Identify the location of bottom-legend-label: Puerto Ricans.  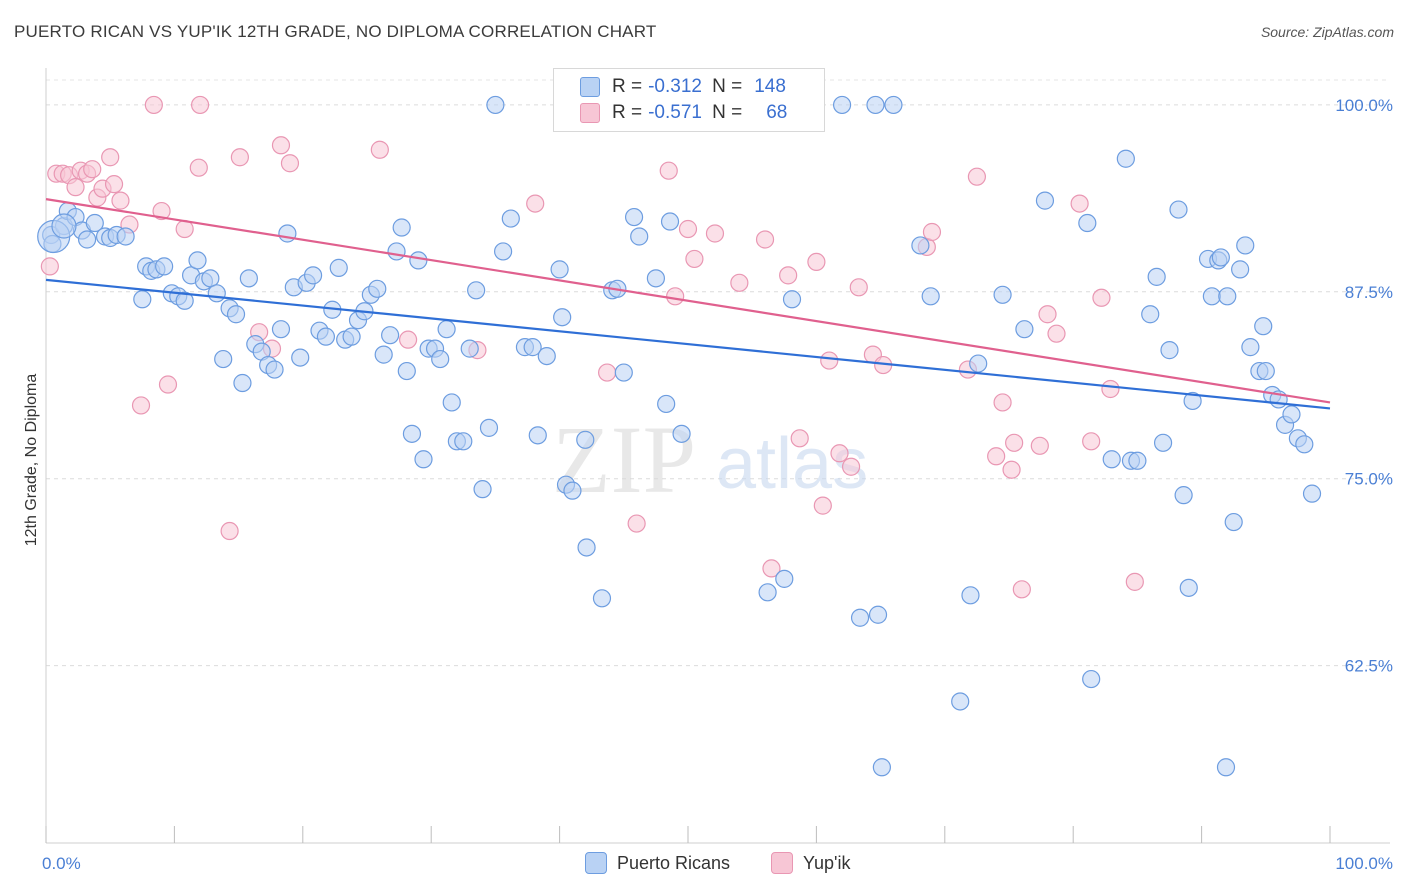
(674, 862).